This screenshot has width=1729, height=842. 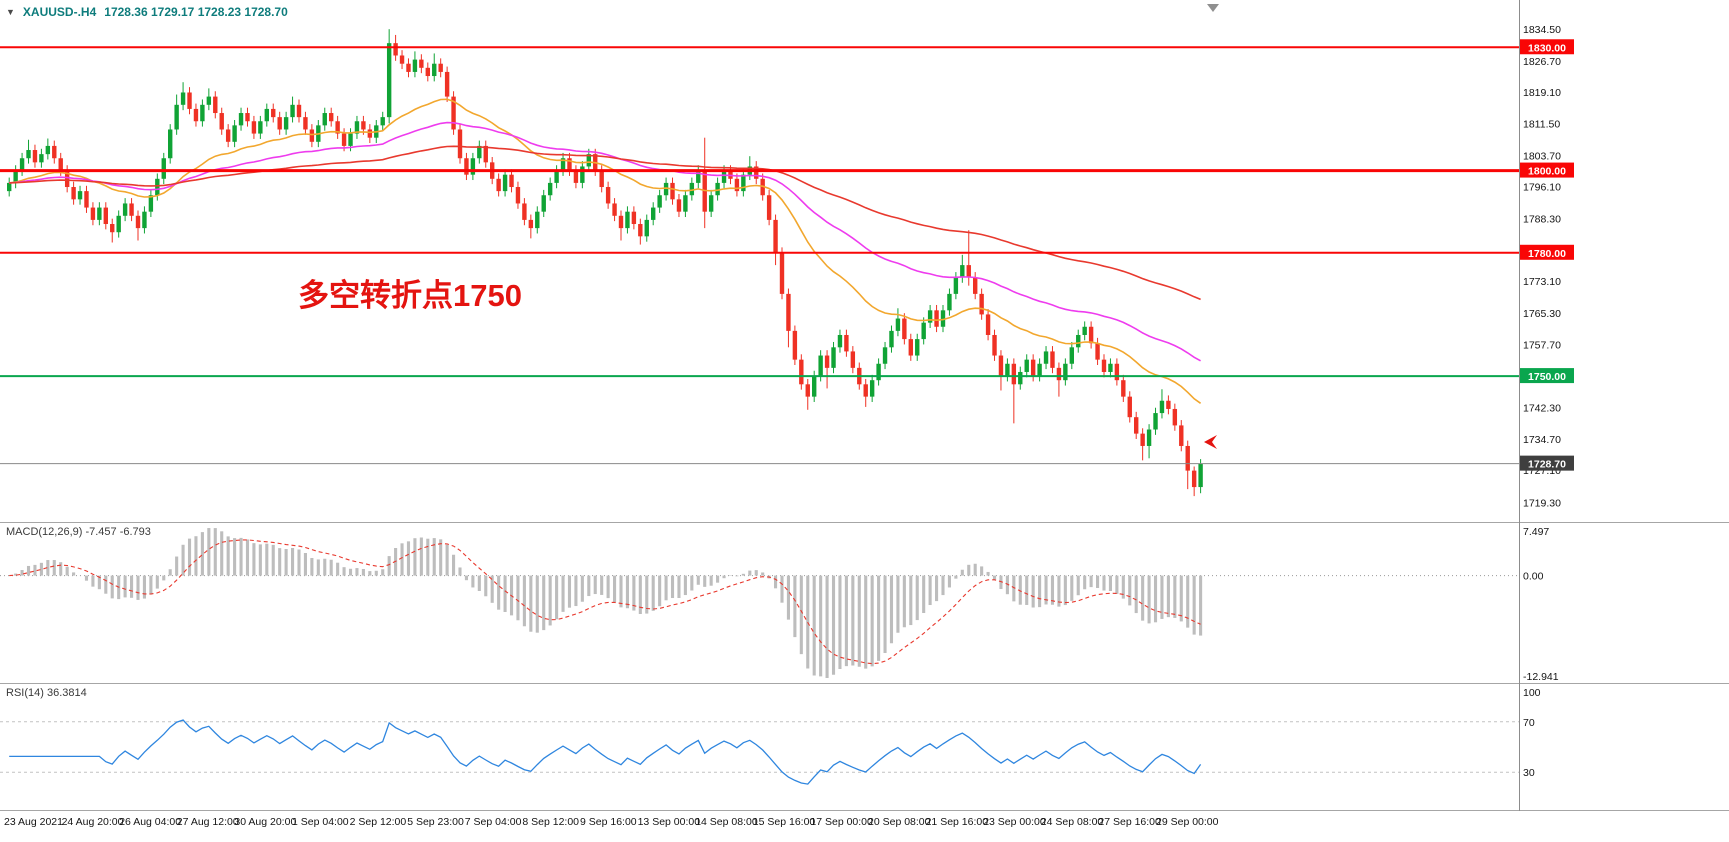 I want to click on svg-text: 1742.30, so click(x=1542, y=409).